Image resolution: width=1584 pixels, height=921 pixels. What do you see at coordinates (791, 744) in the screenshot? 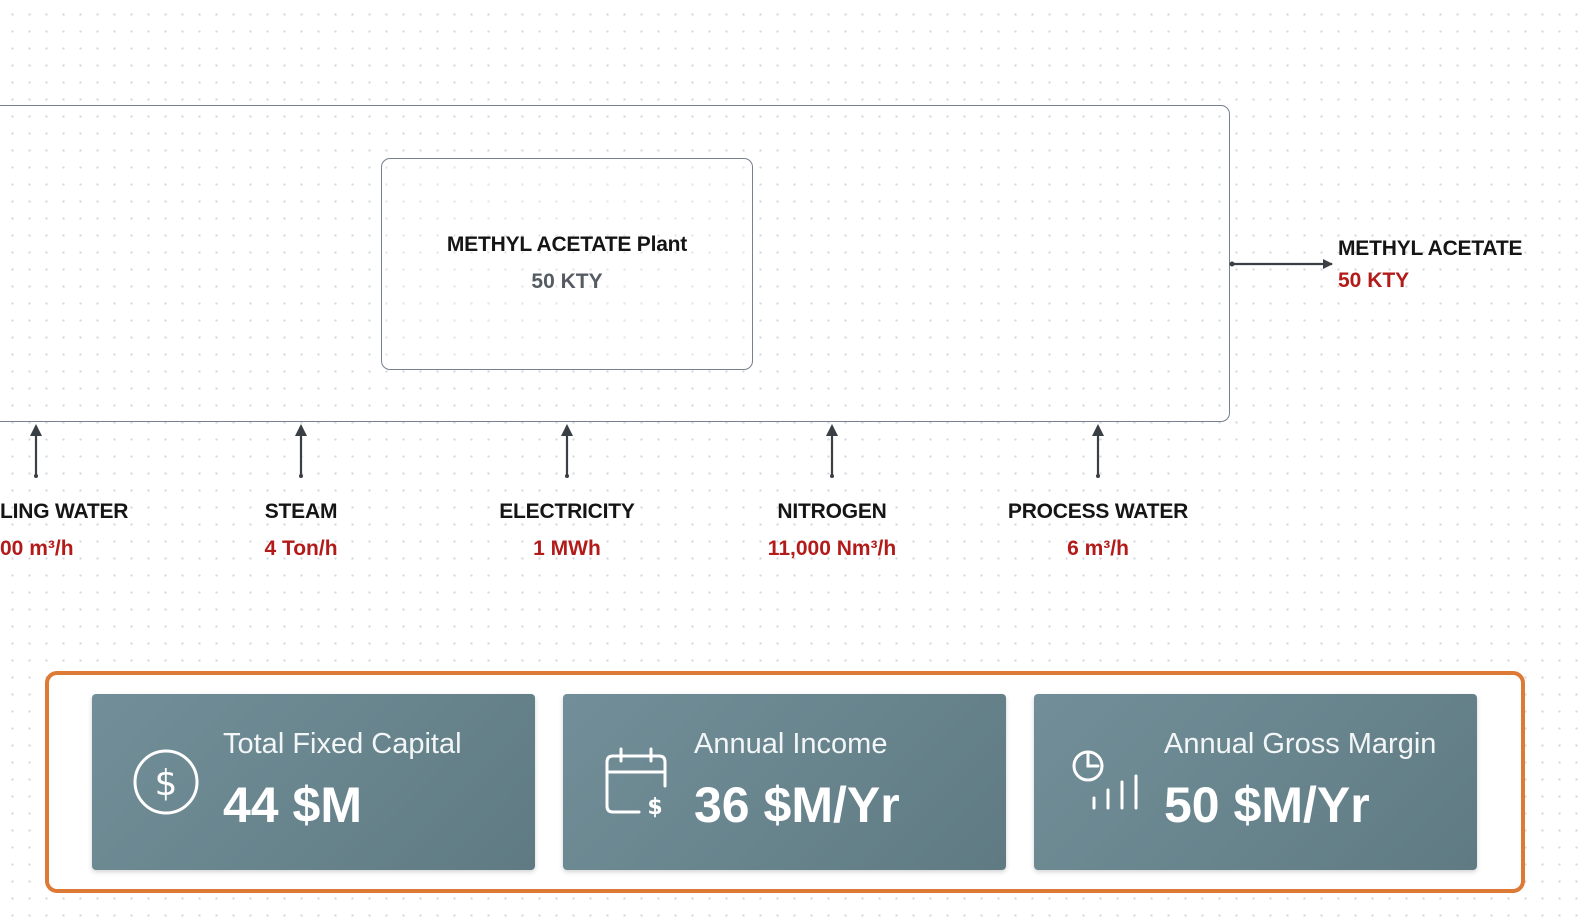
I see `kpi-label: Annual Income` at bounding box center [791, 744].